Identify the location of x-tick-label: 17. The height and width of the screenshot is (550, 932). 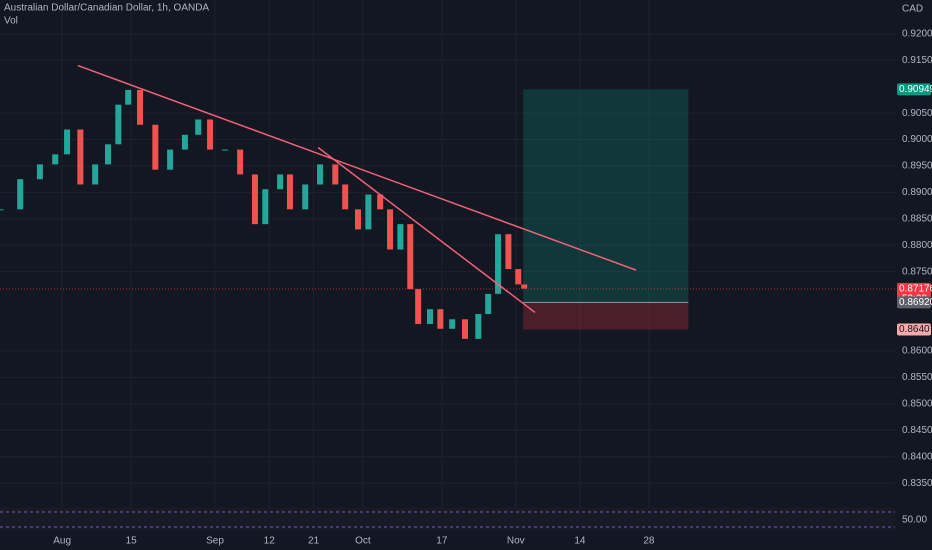
(442, 541).